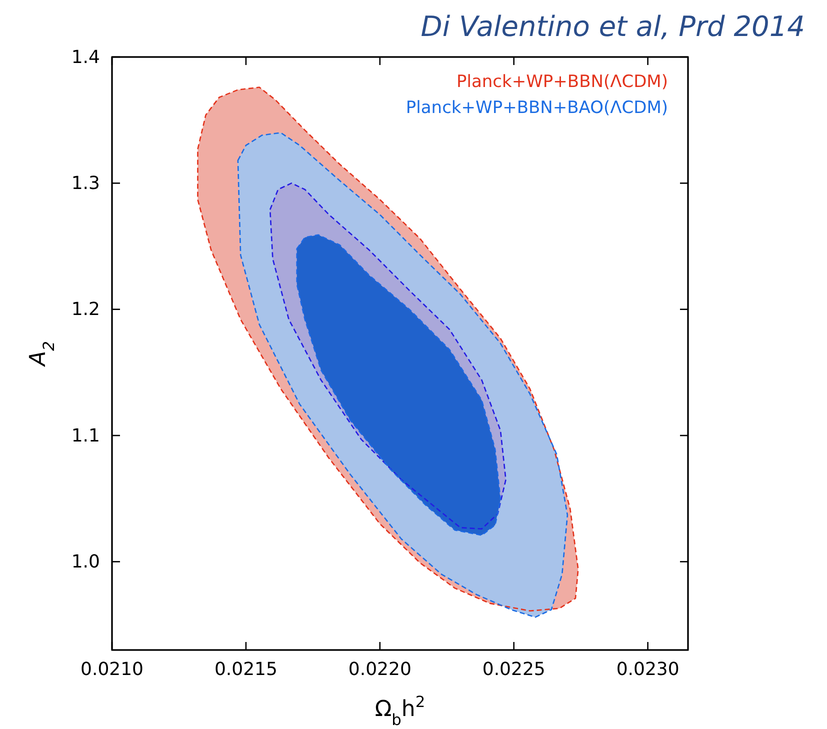 This screenshot has height=729, width=827. What do you see at coordinates (85, 435) in the screenshot?
I see `y-tick-label: 1.1` at bounding box center [85, 435].